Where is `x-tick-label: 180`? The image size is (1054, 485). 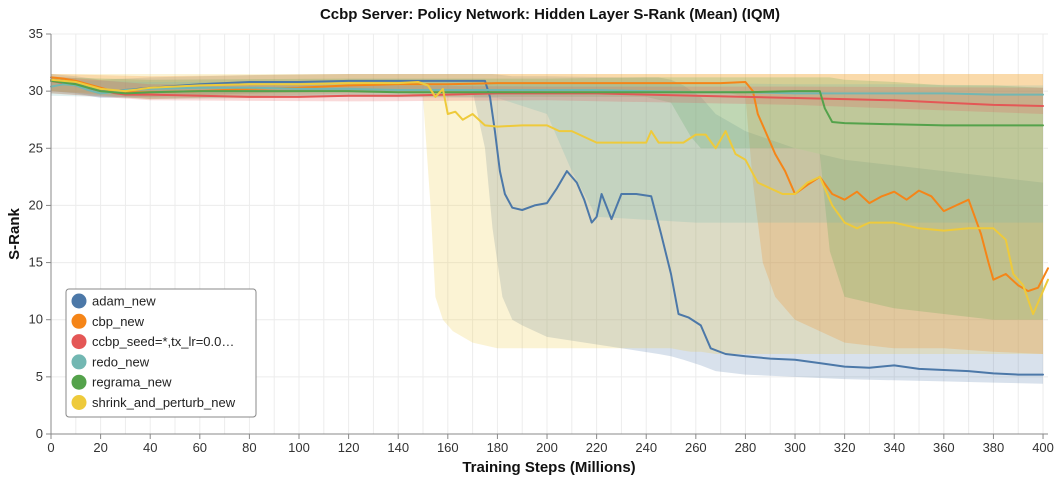
x-tick-label: 180 is located at coordinates (498, 447).